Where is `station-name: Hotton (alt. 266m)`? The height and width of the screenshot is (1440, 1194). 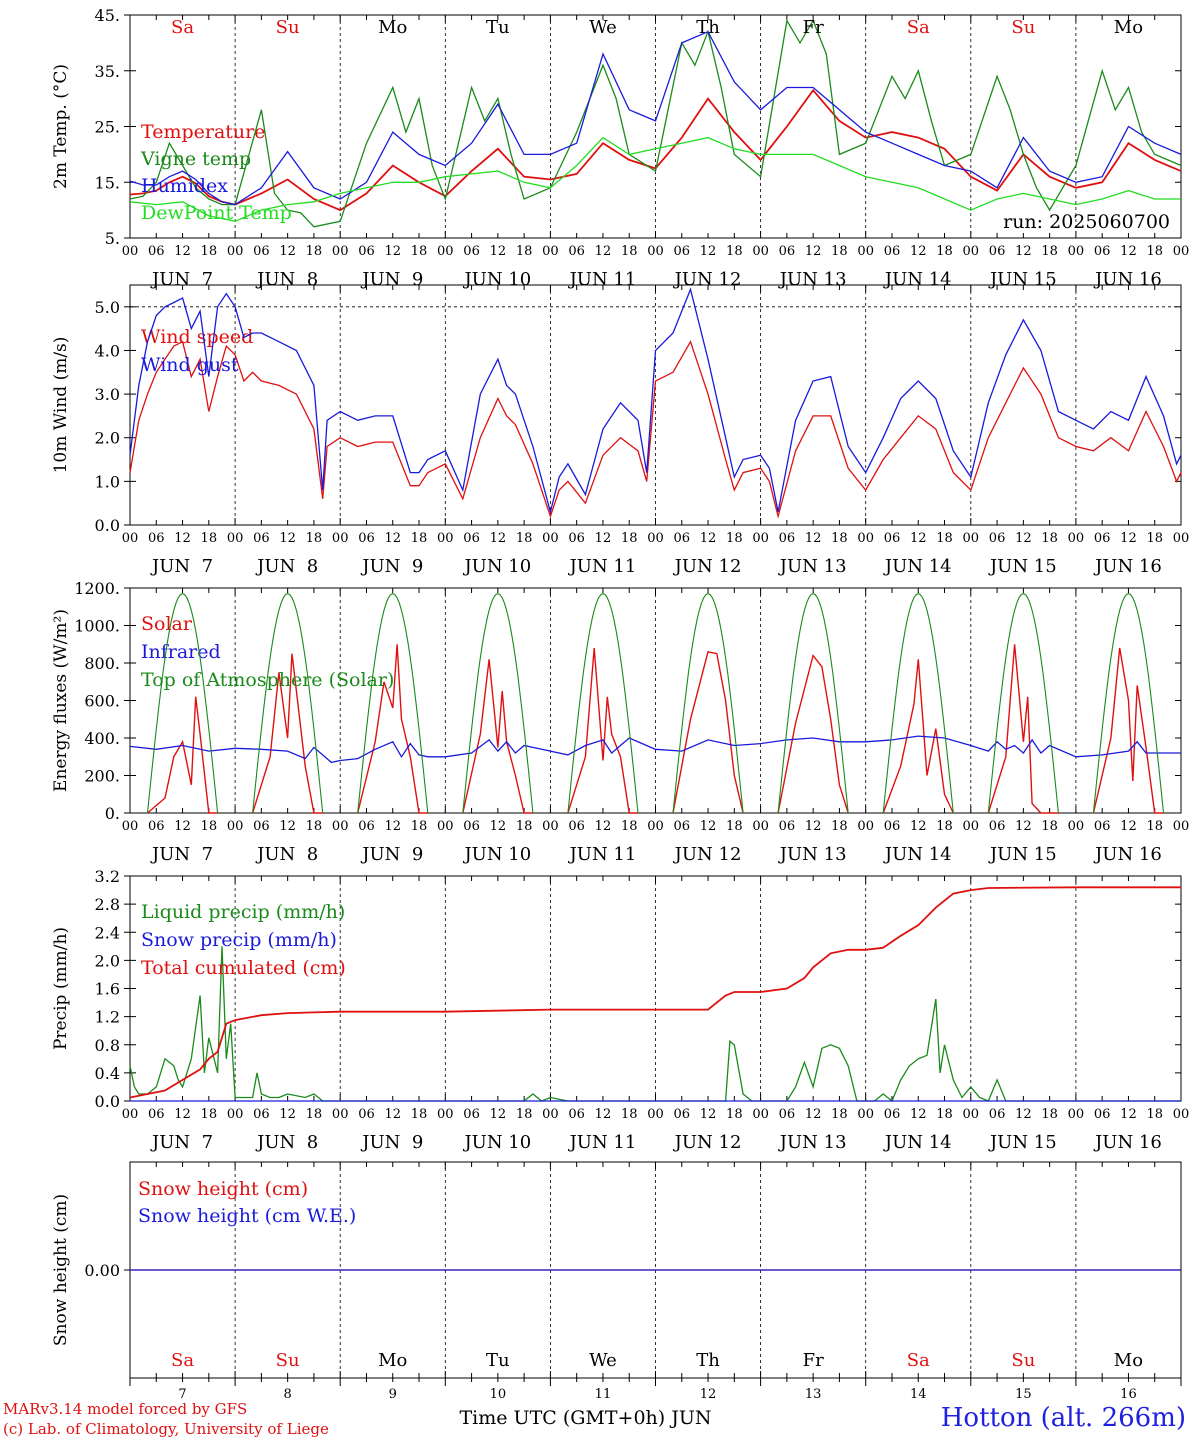
station-name: Hotton (alt. 266m) is located at coordinates (1063, 1418).